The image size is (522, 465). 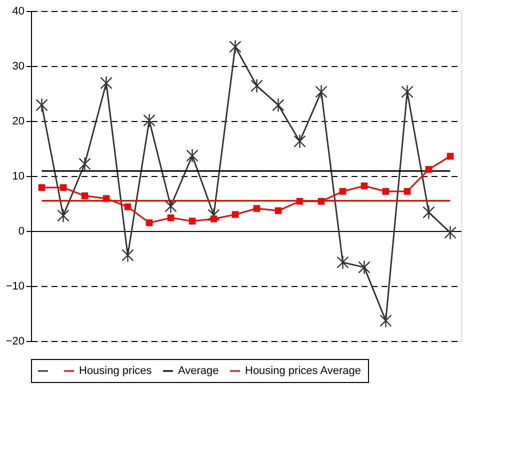 What do you see at coordinates (18, 12) in the screenshot?
I see `y-tick-label: 40` at bounding box center [18, 12].